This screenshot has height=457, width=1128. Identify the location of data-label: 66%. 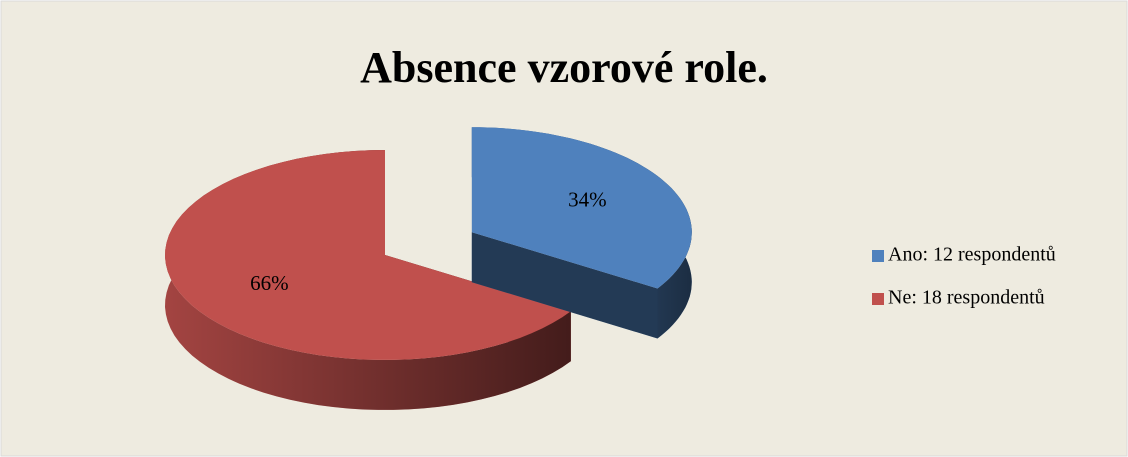
(269, 283).